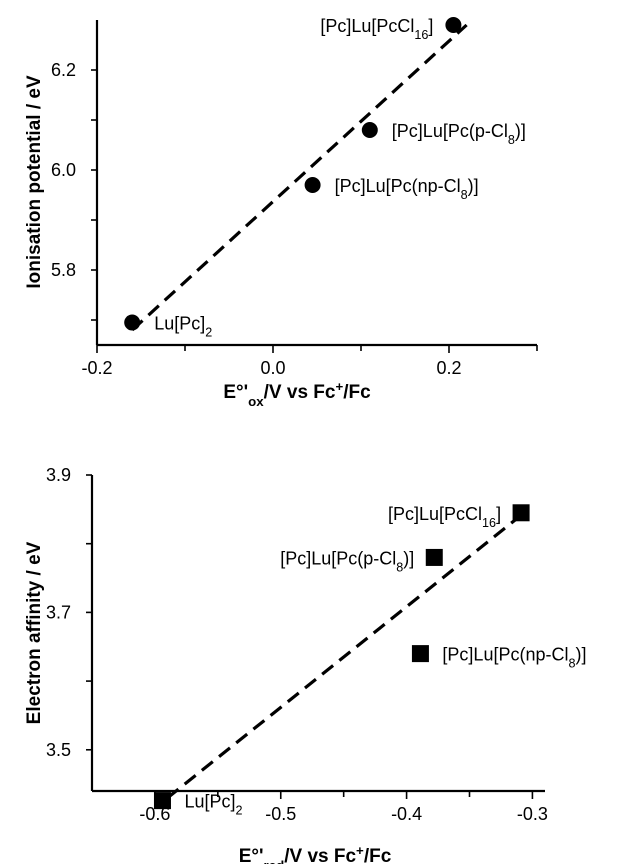  Describe the element at coordinates (96, 368) in the screenshot. I see `x-tick-label: -0.2` at that location.